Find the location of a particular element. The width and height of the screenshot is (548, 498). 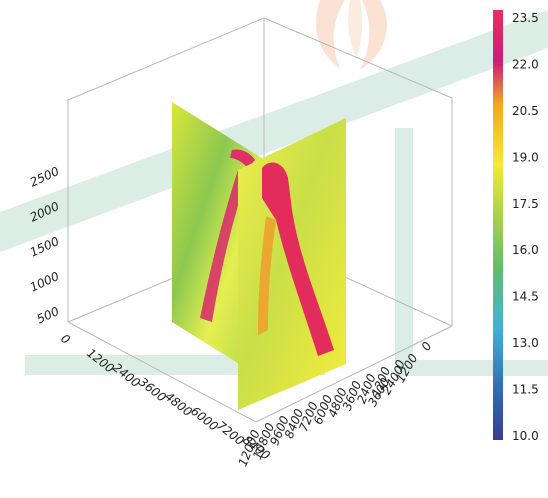

colorbar-tick-label: 17.5 is located at coordinates (525, 204).